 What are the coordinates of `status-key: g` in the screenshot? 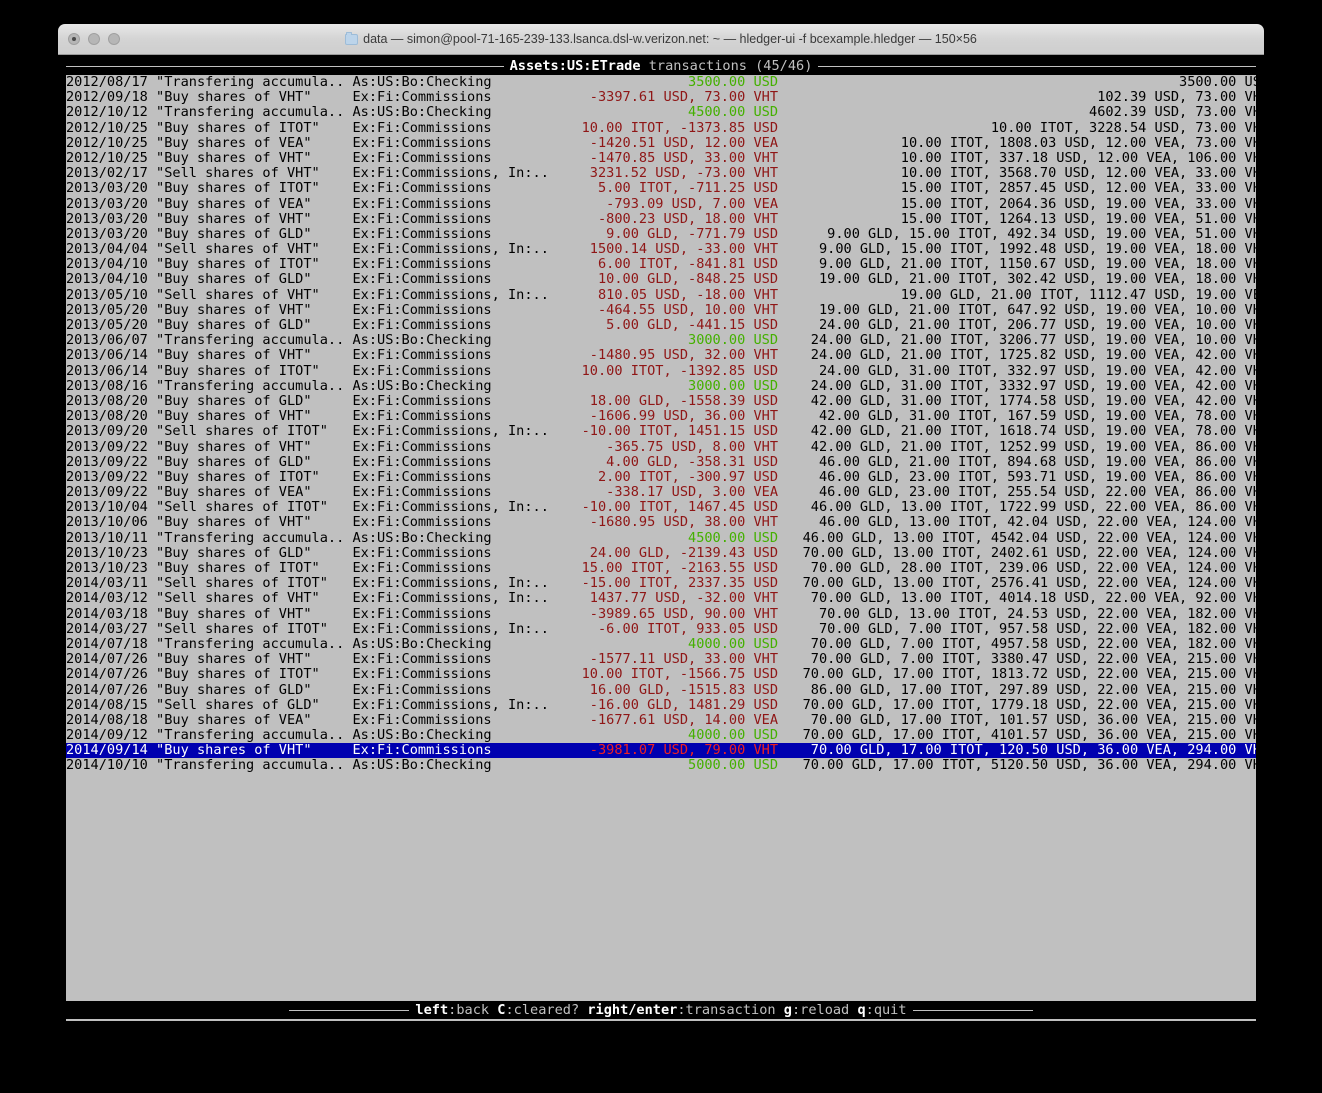 It's located at (787, 1010).